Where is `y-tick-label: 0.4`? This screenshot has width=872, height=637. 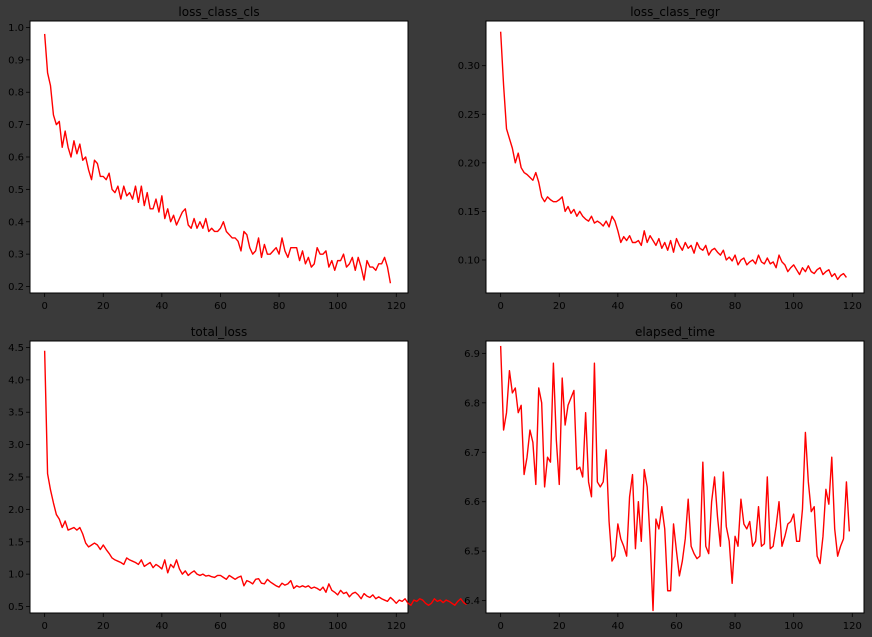 y-tick-label: 0.4 is located at coordinates (16, 222).